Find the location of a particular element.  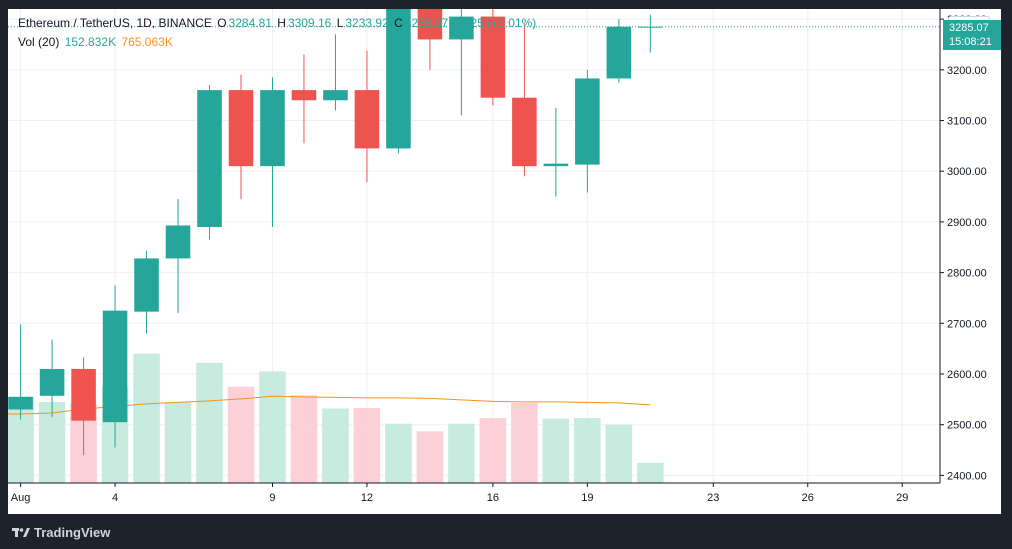

volume-ma-line is located at coordinates (329, 405).